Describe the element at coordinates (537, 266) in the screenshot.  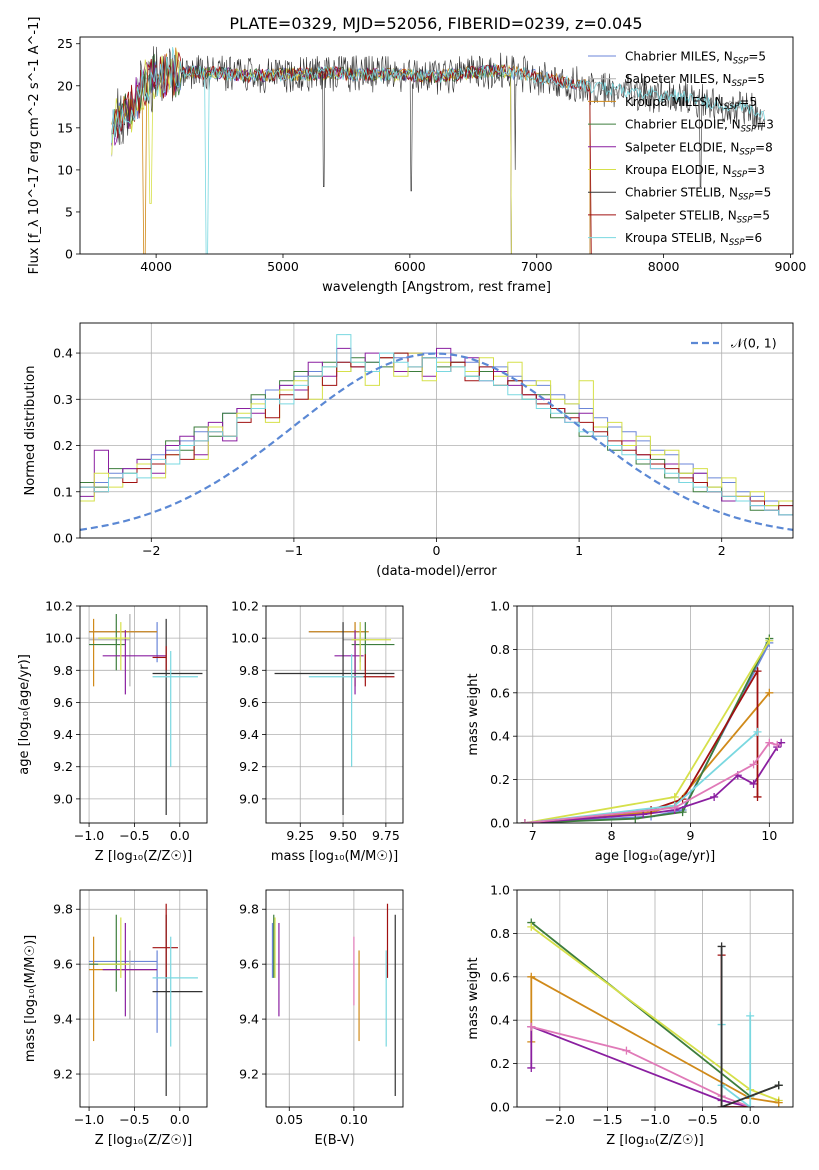
I see `x-tick-label: 7000` at that location.